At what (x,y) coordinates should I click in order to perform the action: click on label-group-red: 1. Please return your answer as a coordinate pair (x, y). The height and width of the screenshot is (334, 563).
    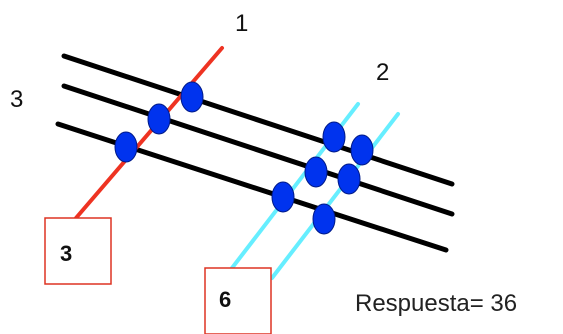
    Looking at the image, I should click on (241, 23).